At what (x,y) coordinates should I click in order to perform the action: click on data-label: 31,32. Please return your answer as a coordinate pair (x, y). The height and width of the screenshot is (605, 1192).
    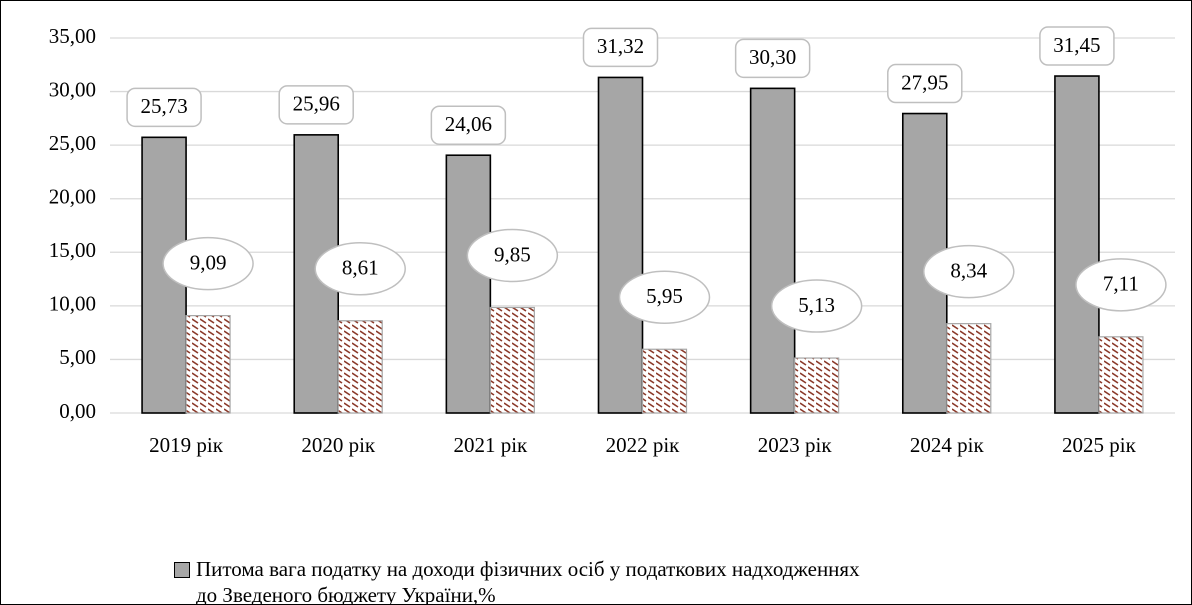
    Looking at the image, I should click on (620, 46).